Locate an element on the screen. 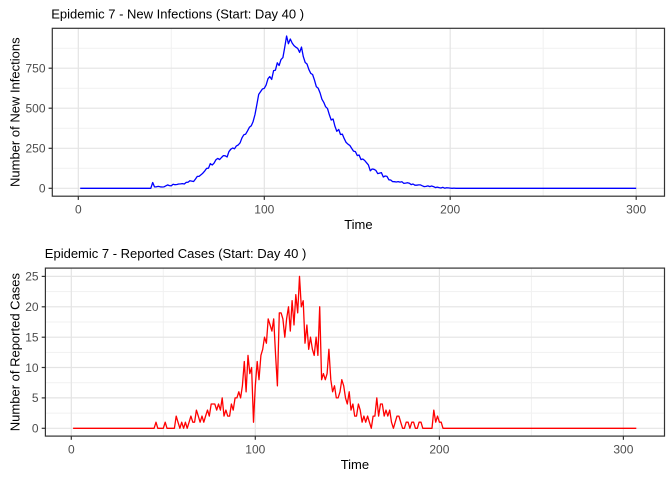 The image size is (672, 485). svg-text: Number of New Infections is located at coordinates (14, 112).